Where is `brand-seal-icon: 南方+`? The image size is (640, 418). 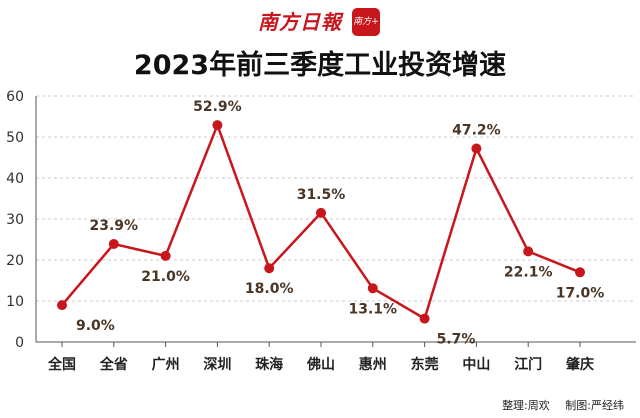 brand-seal-icon: 南方+ is located at coordinates (366, 22).